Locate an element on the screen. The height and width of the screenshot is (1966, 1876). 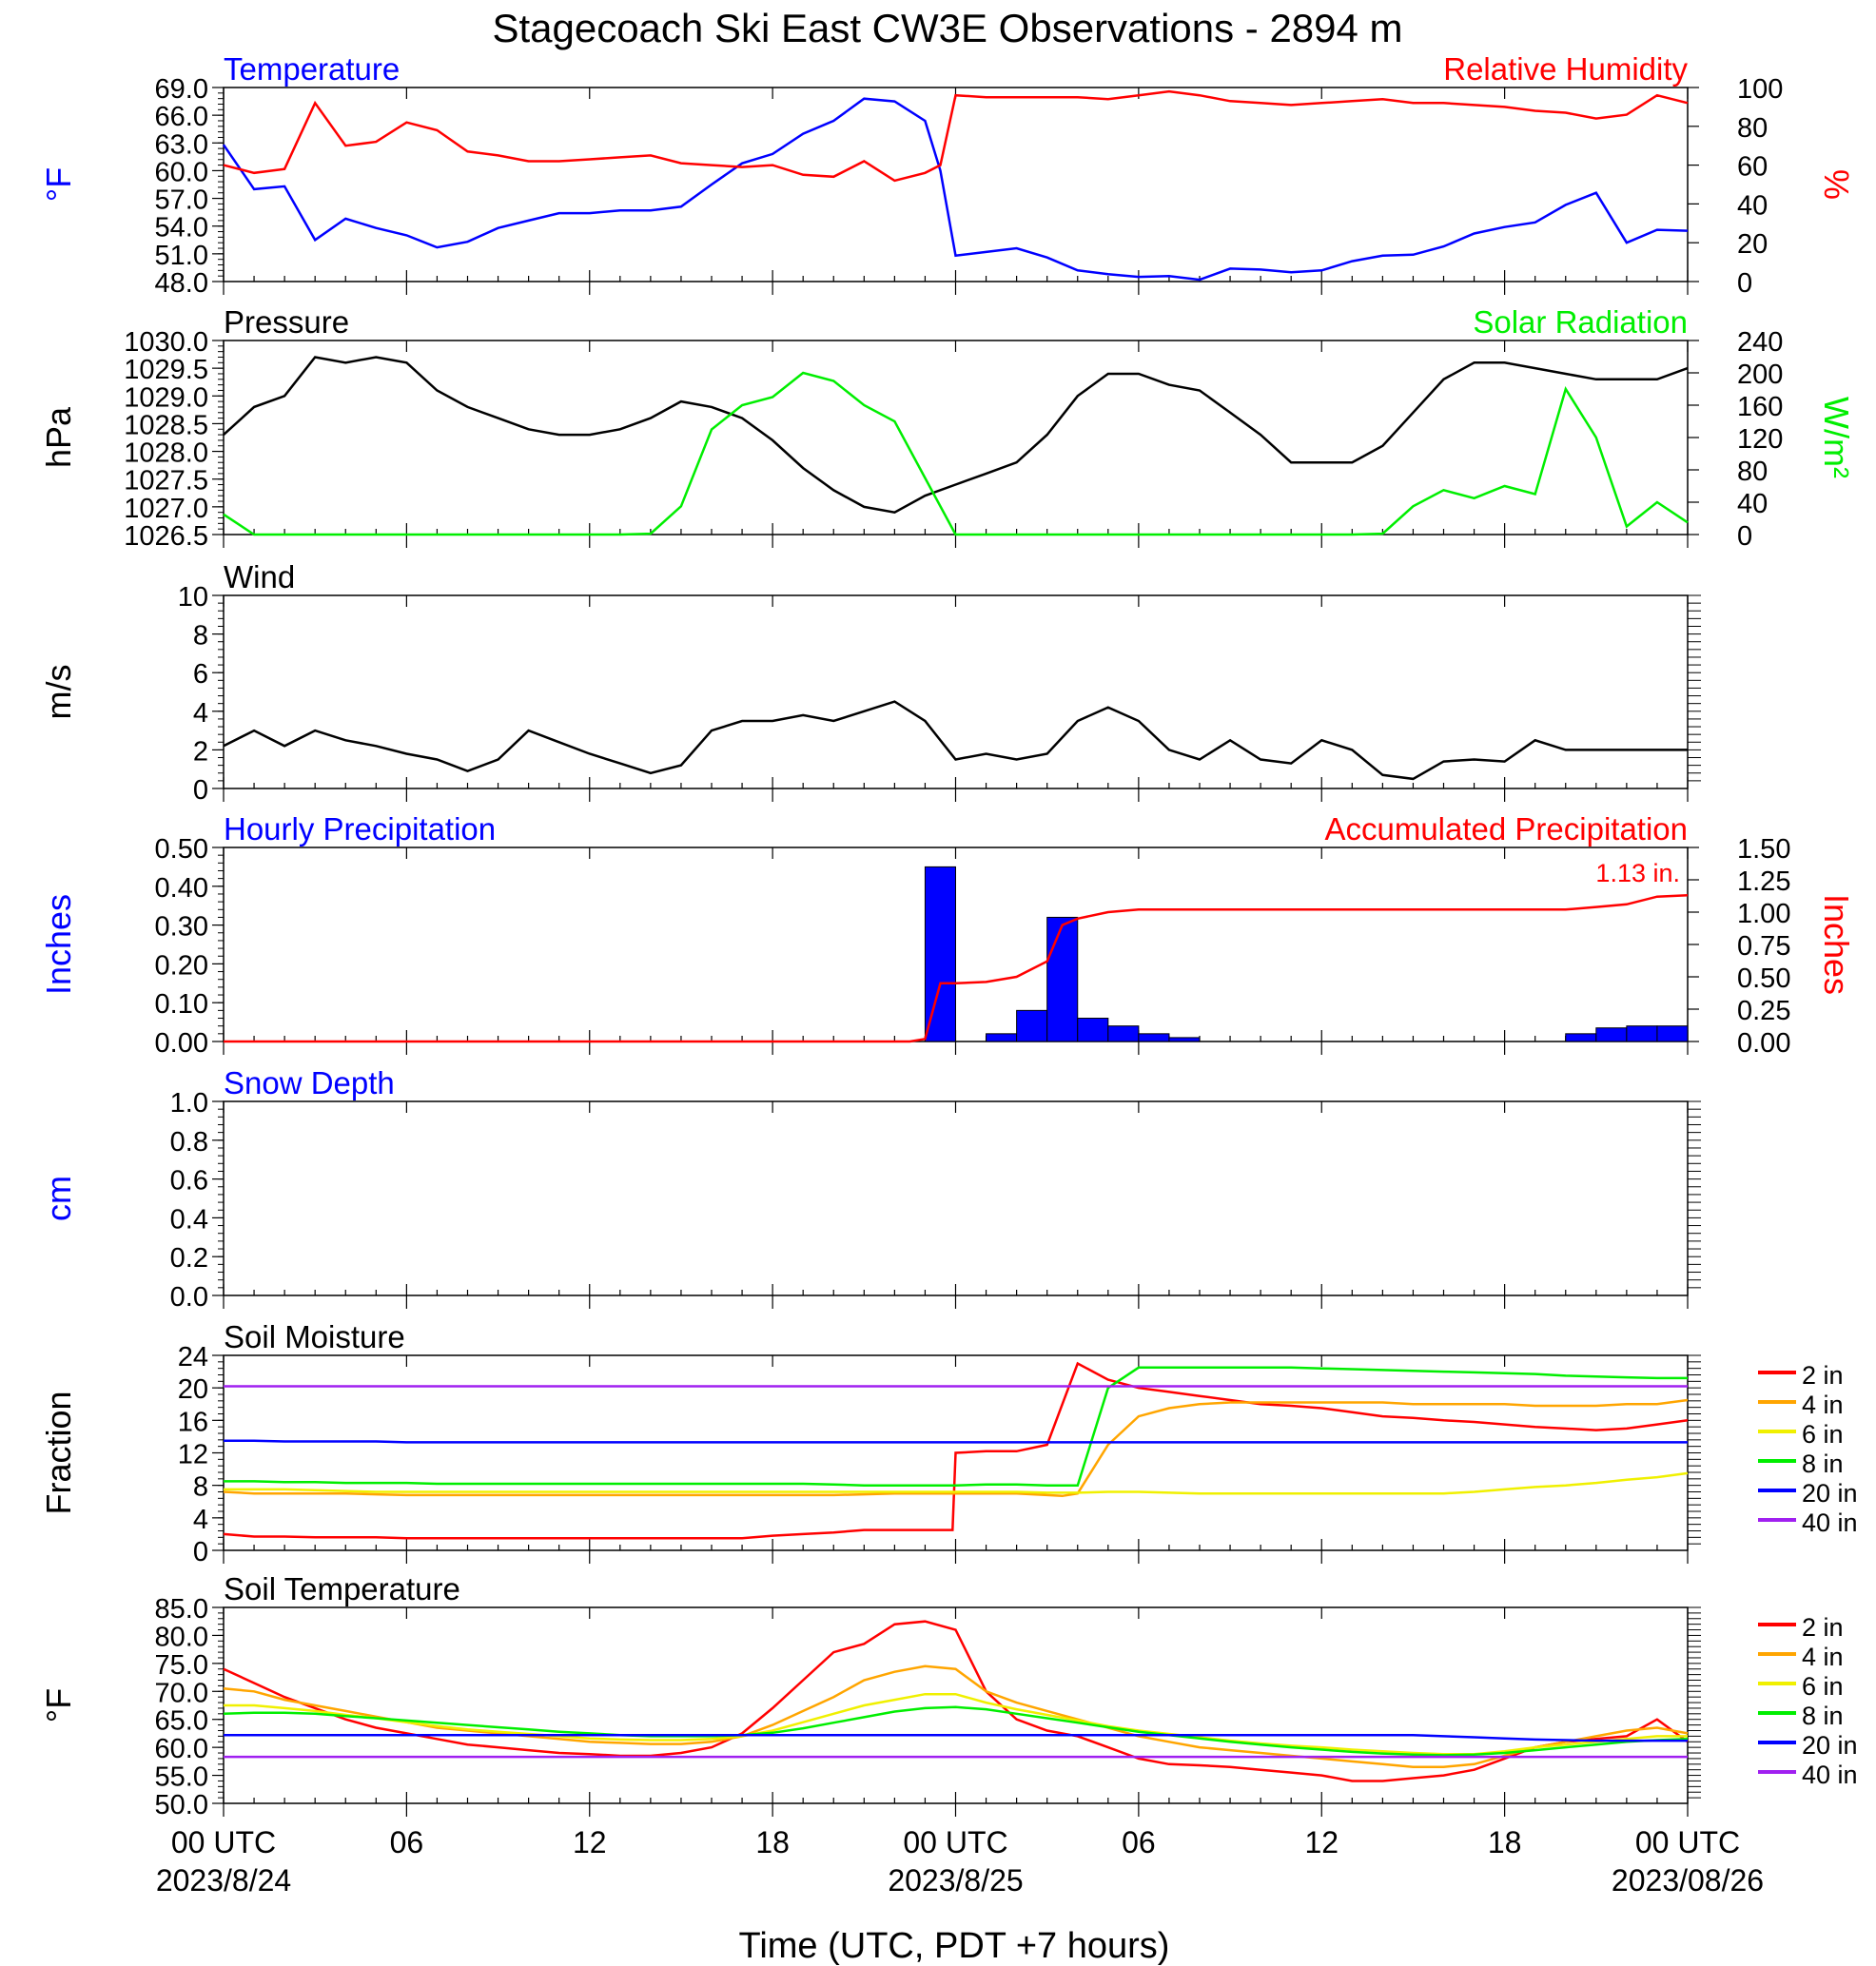
y-tick-label: 65.0 is located at coordinates (181, 1721).